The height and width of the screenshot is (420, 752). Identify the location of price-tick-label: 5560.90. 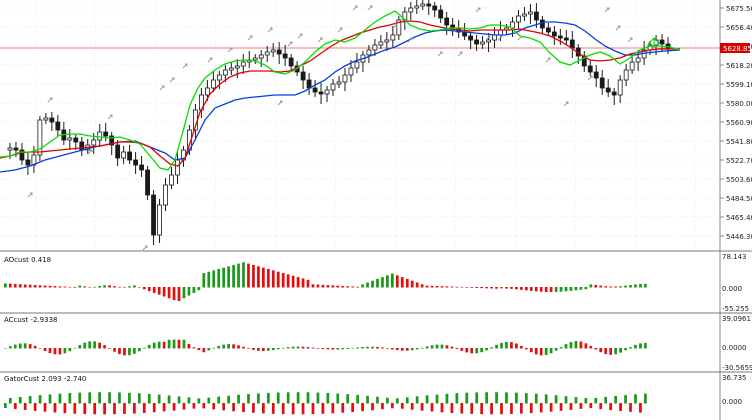
(739, 123).